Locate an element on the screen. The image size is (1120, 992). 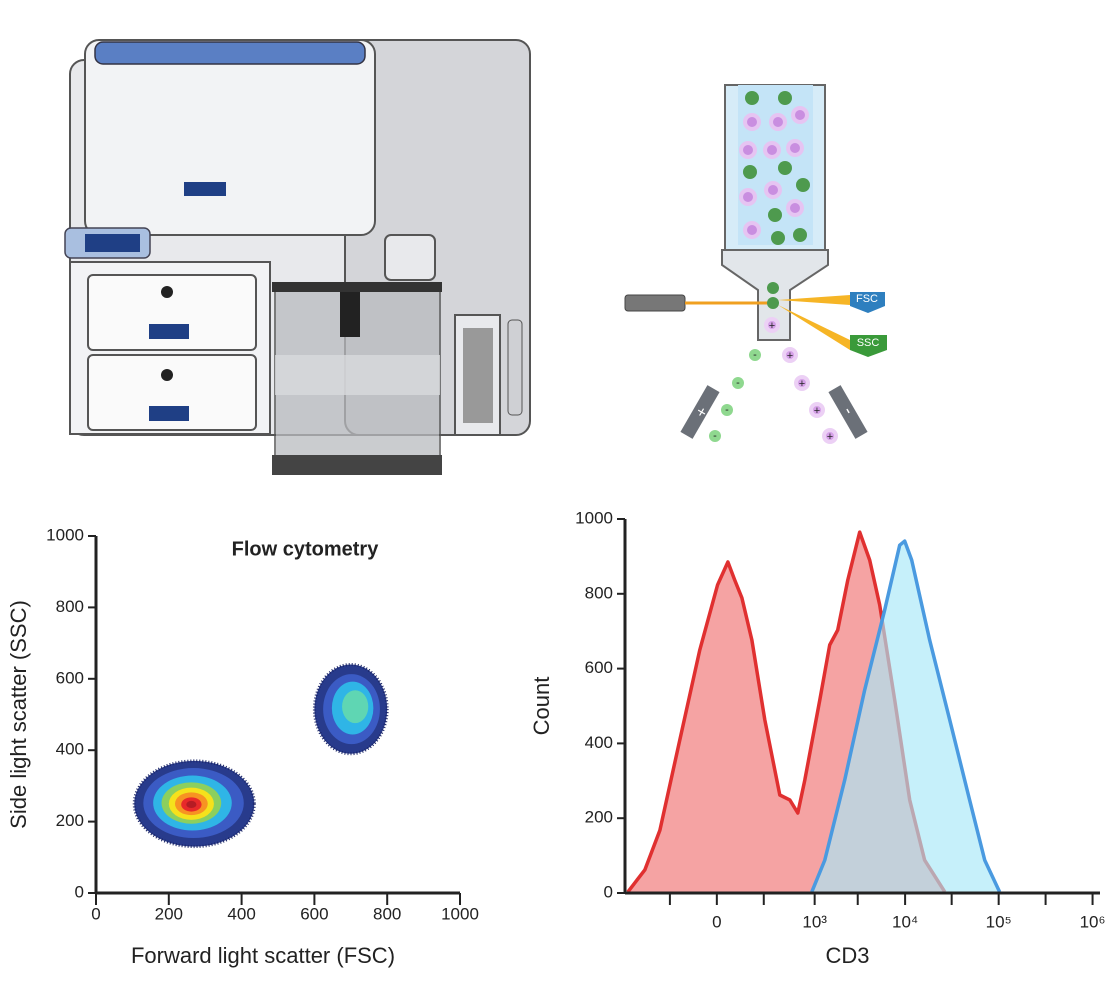
x-tick-label: 10⁶ is located at coordinates (1093, 921).